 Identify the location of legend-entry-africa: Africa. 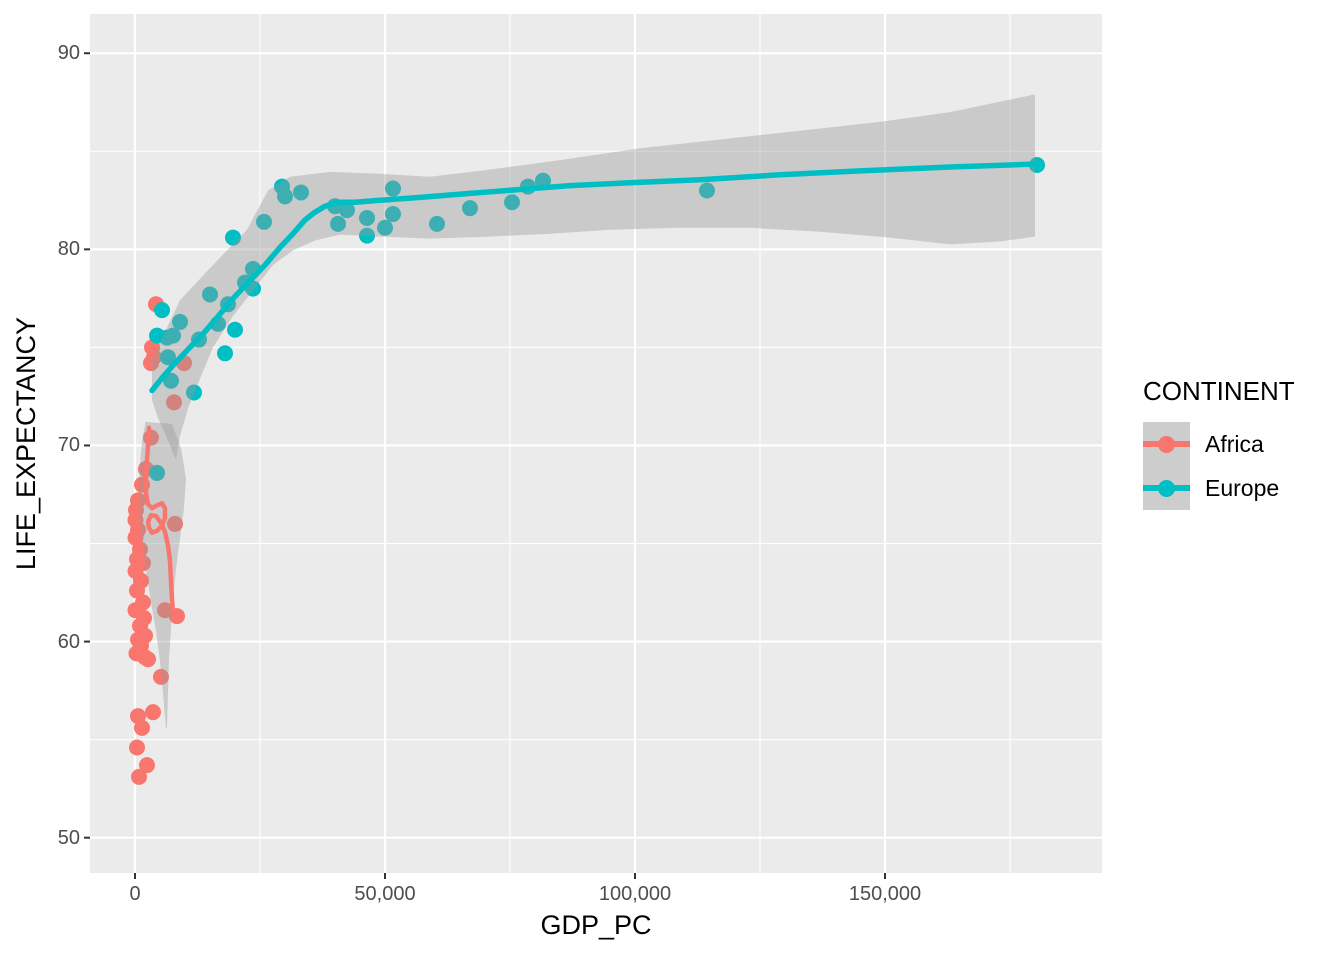
(1219, 444).